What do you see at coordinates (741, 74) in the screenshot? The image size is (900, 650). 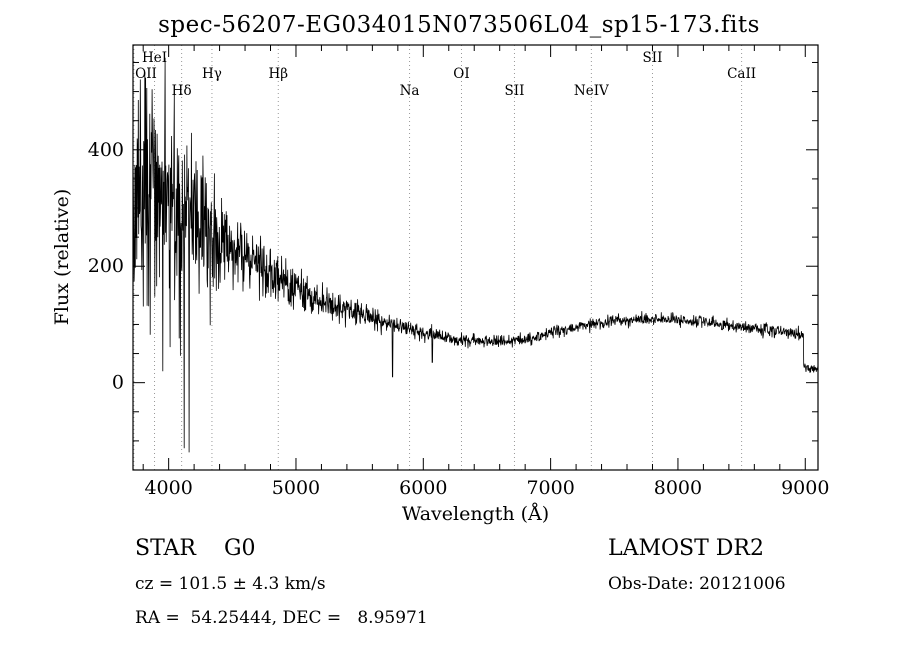 I see `spectral-line-label: CaII` at bounding box center [741, 74].